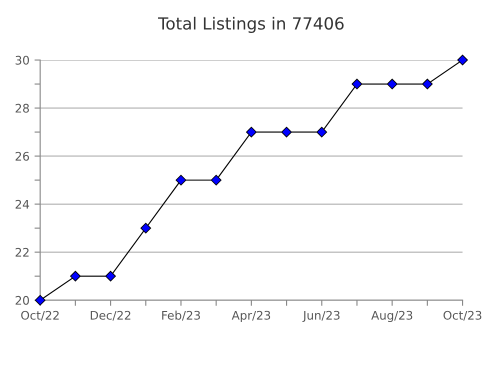  Describe the element at coordinates (22, 252) in the screenshot. I see `y-tick-label: 22` at that location.